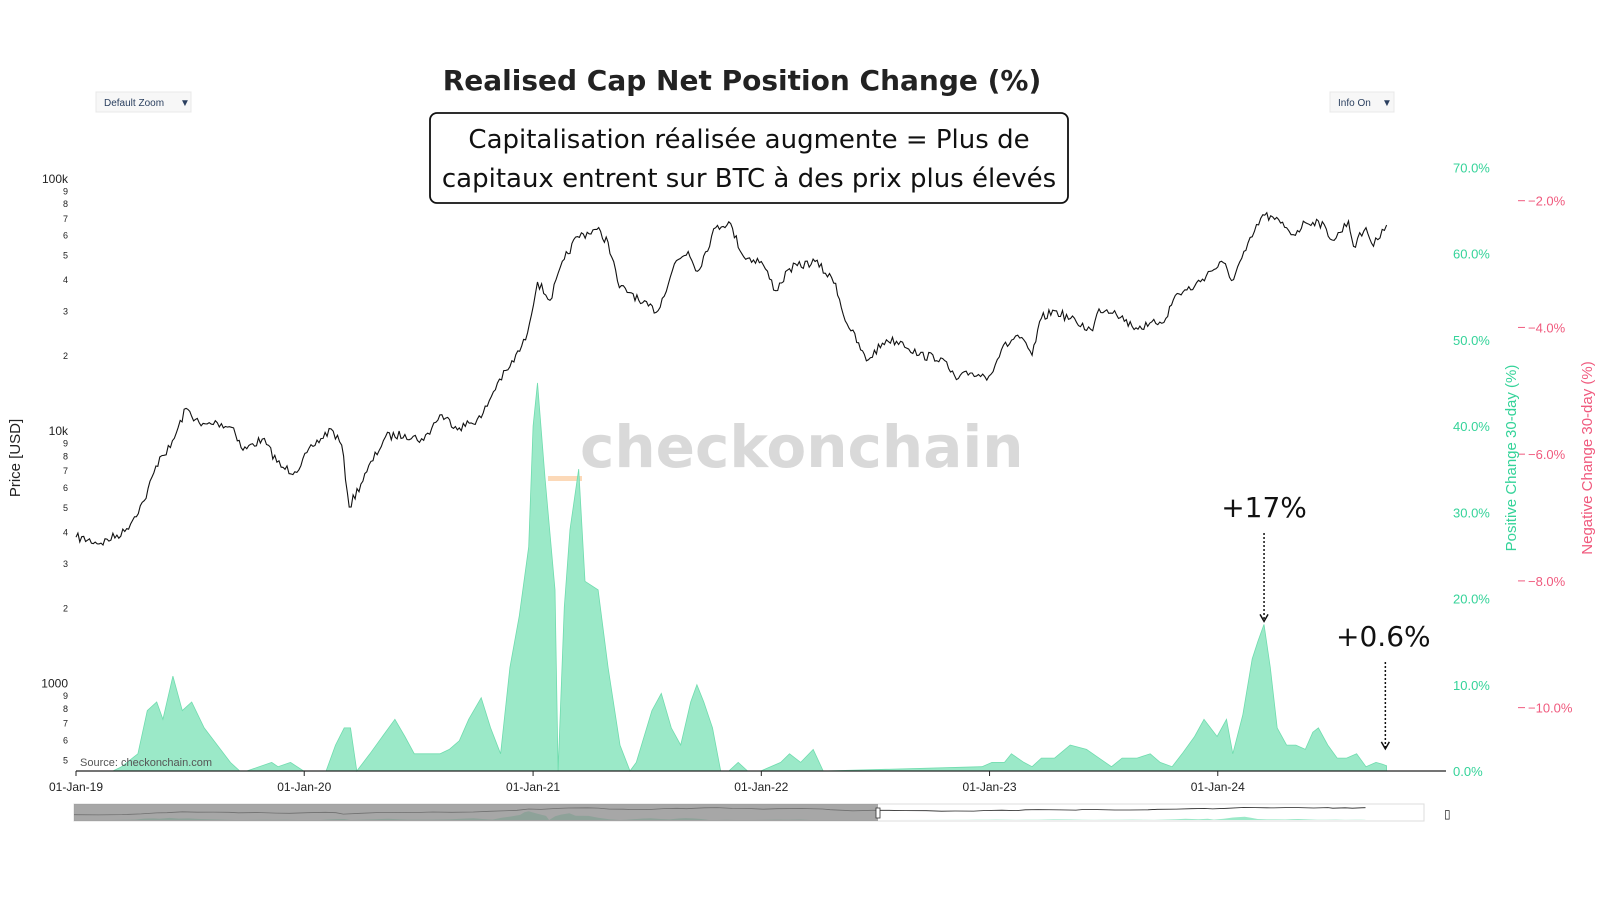  What do you see at coordinates (1587, 457) in the screenshot?
I see `negative-axis-label: Negative Change 30-day (%)` at bounding box center [1587, 457].